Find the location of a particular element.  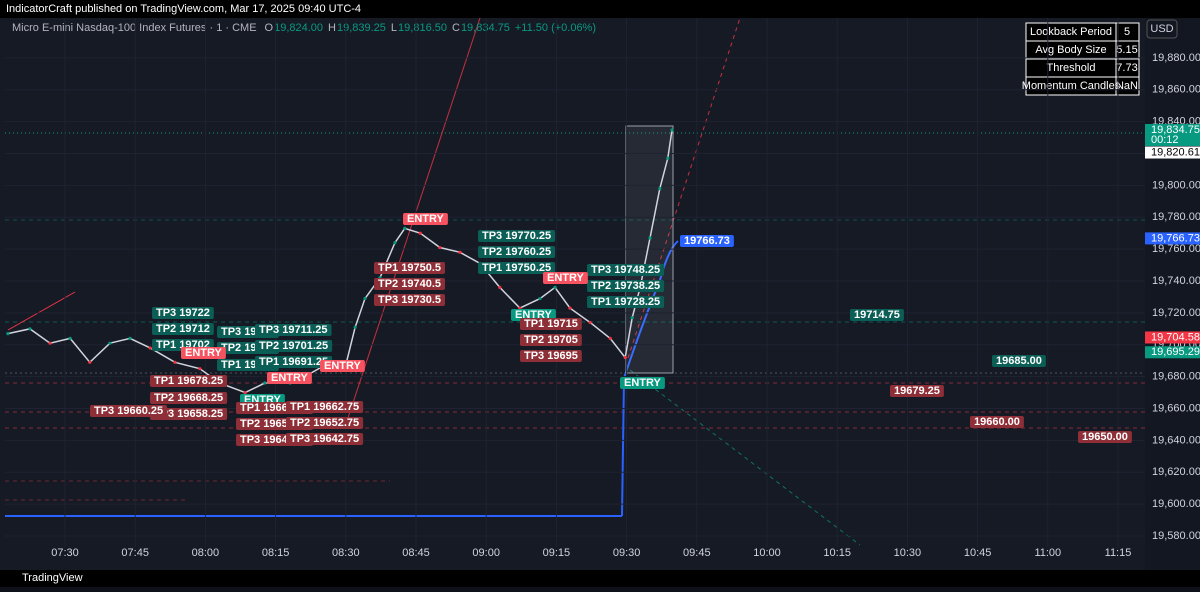

table-cell: Threshold is located at coordinates (1071, 68).